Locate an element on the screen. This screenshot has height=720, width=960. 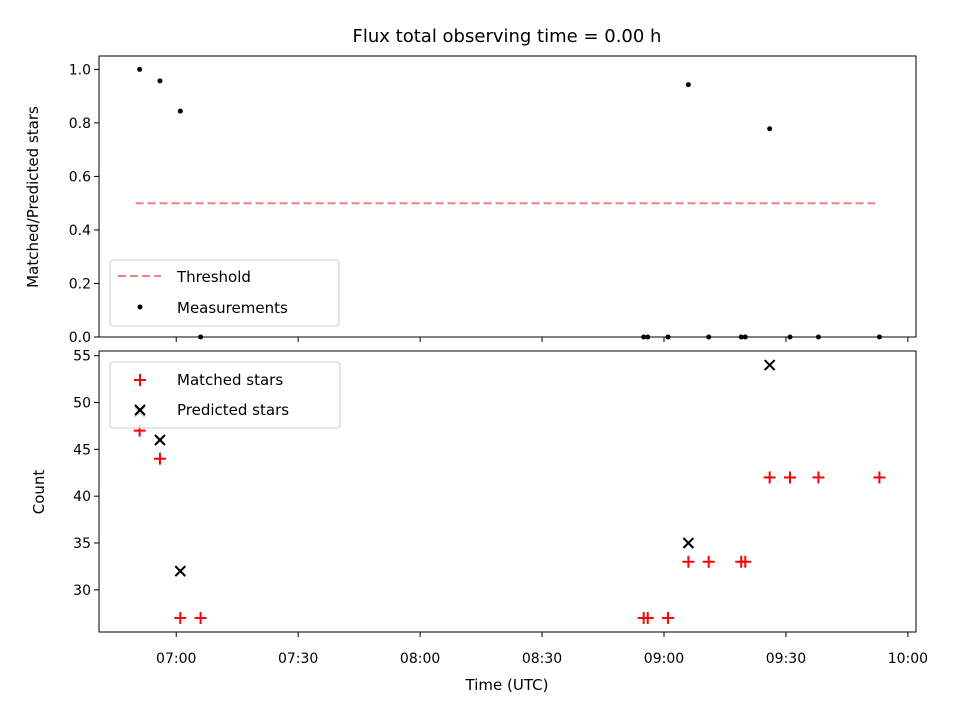
top-y-tick-label: 1.0 is located at coordinates (80, 70).